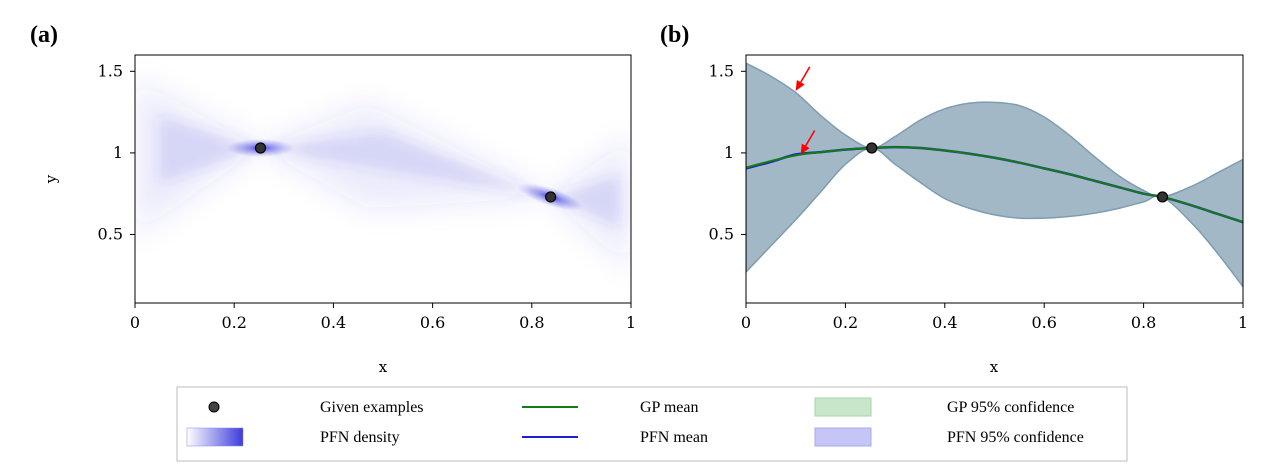  I want to click on panel-a-xlabel: x, so click(383, 367).